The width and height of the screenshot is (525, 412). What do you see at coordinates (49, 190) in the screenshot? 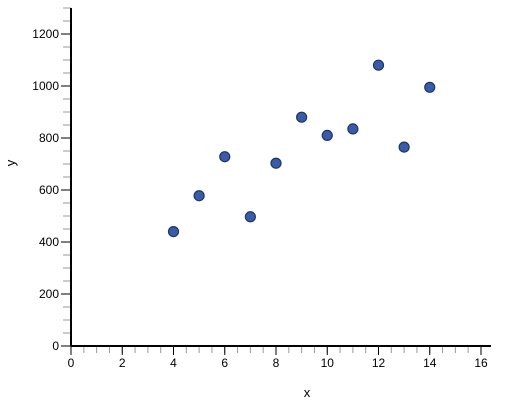
I see `y-tick-label: 600` at bounding box center [49, 190].